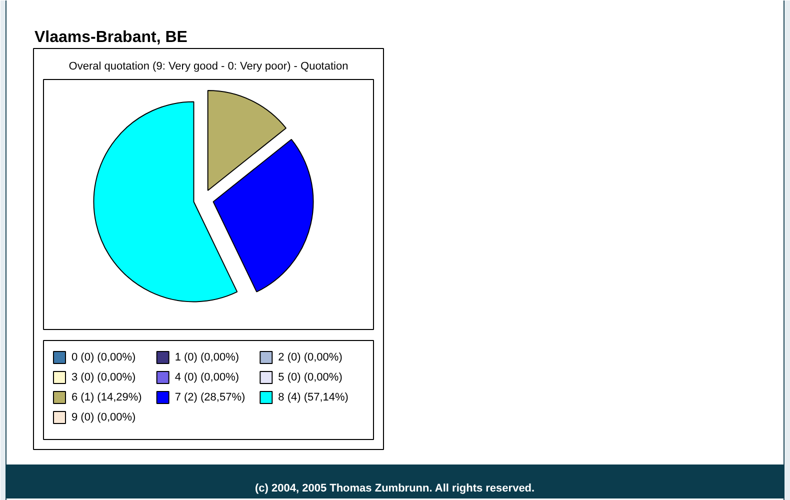  Describe the element at coordinates (395, 488) in the screenshot. I see `text: (c) 2004, 2005 Thomas Zumbrunn. All rights reserved.` at that location.